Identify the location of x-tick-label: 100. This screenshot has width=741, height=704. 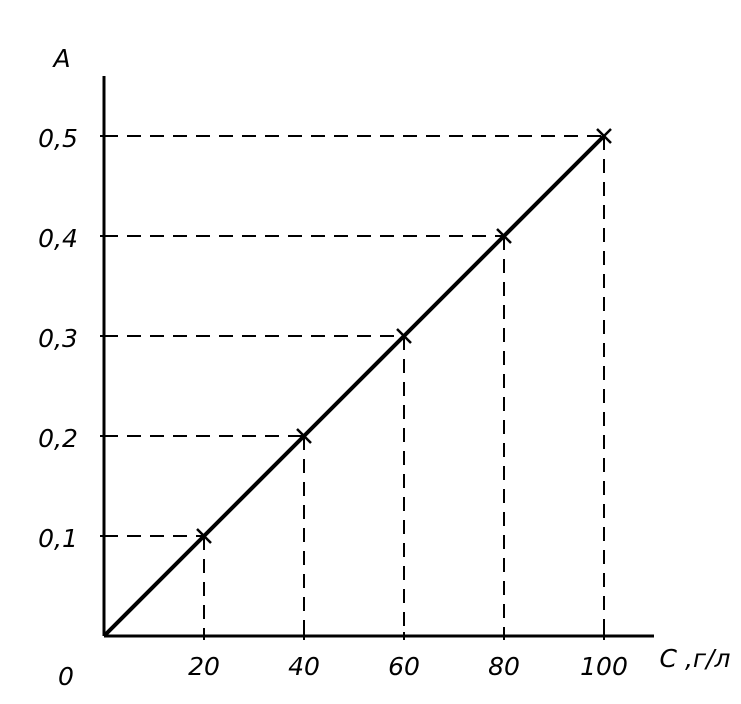
(604, 666).